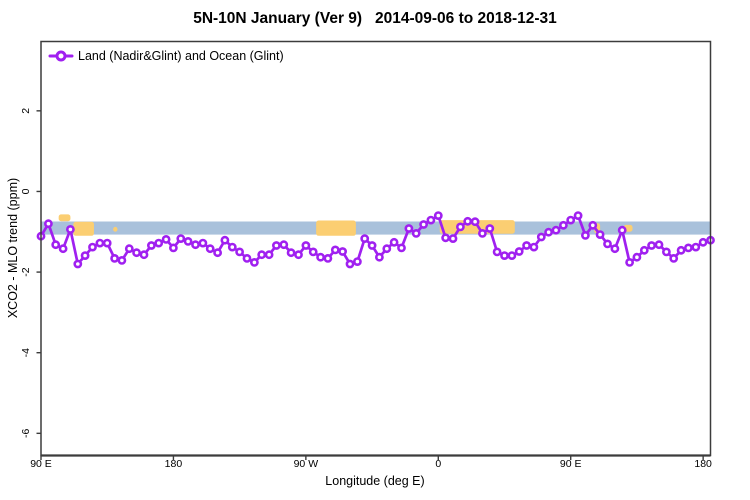 This screenshot has width=750, height=500. What do you see at coordinates (26, 191) in the screenshot?
I see `y-tick-label: 0` at bounding box center [26, 191].